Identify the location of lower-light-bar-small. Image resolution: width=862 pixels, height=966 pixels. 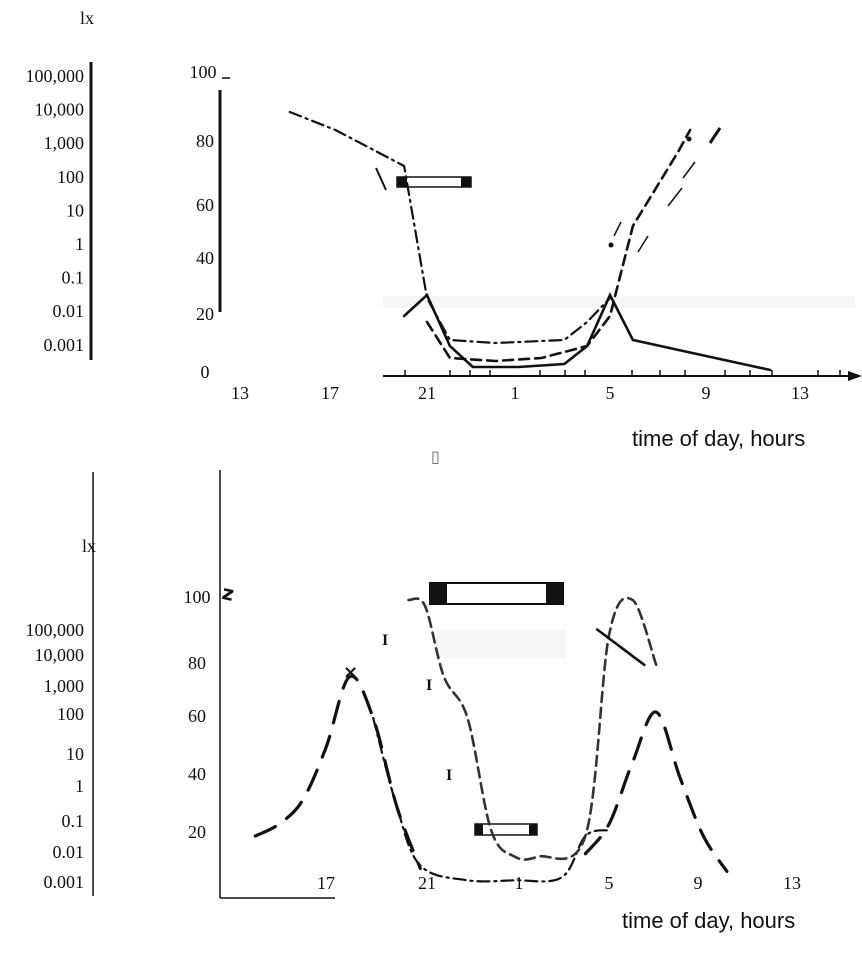
(506, 829).